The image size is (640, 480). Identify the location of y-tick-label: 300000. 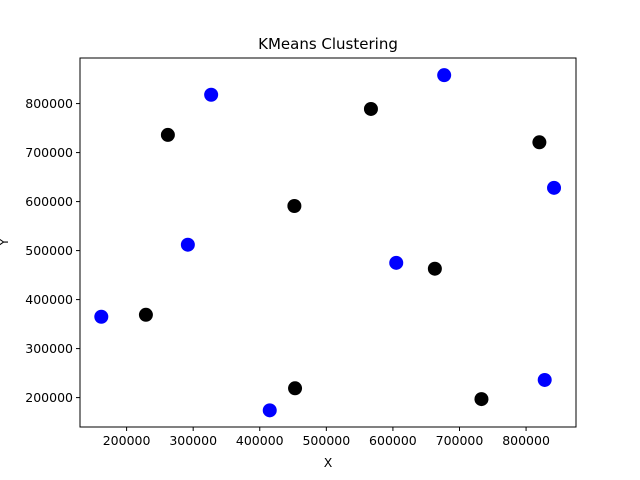
(49, 348).